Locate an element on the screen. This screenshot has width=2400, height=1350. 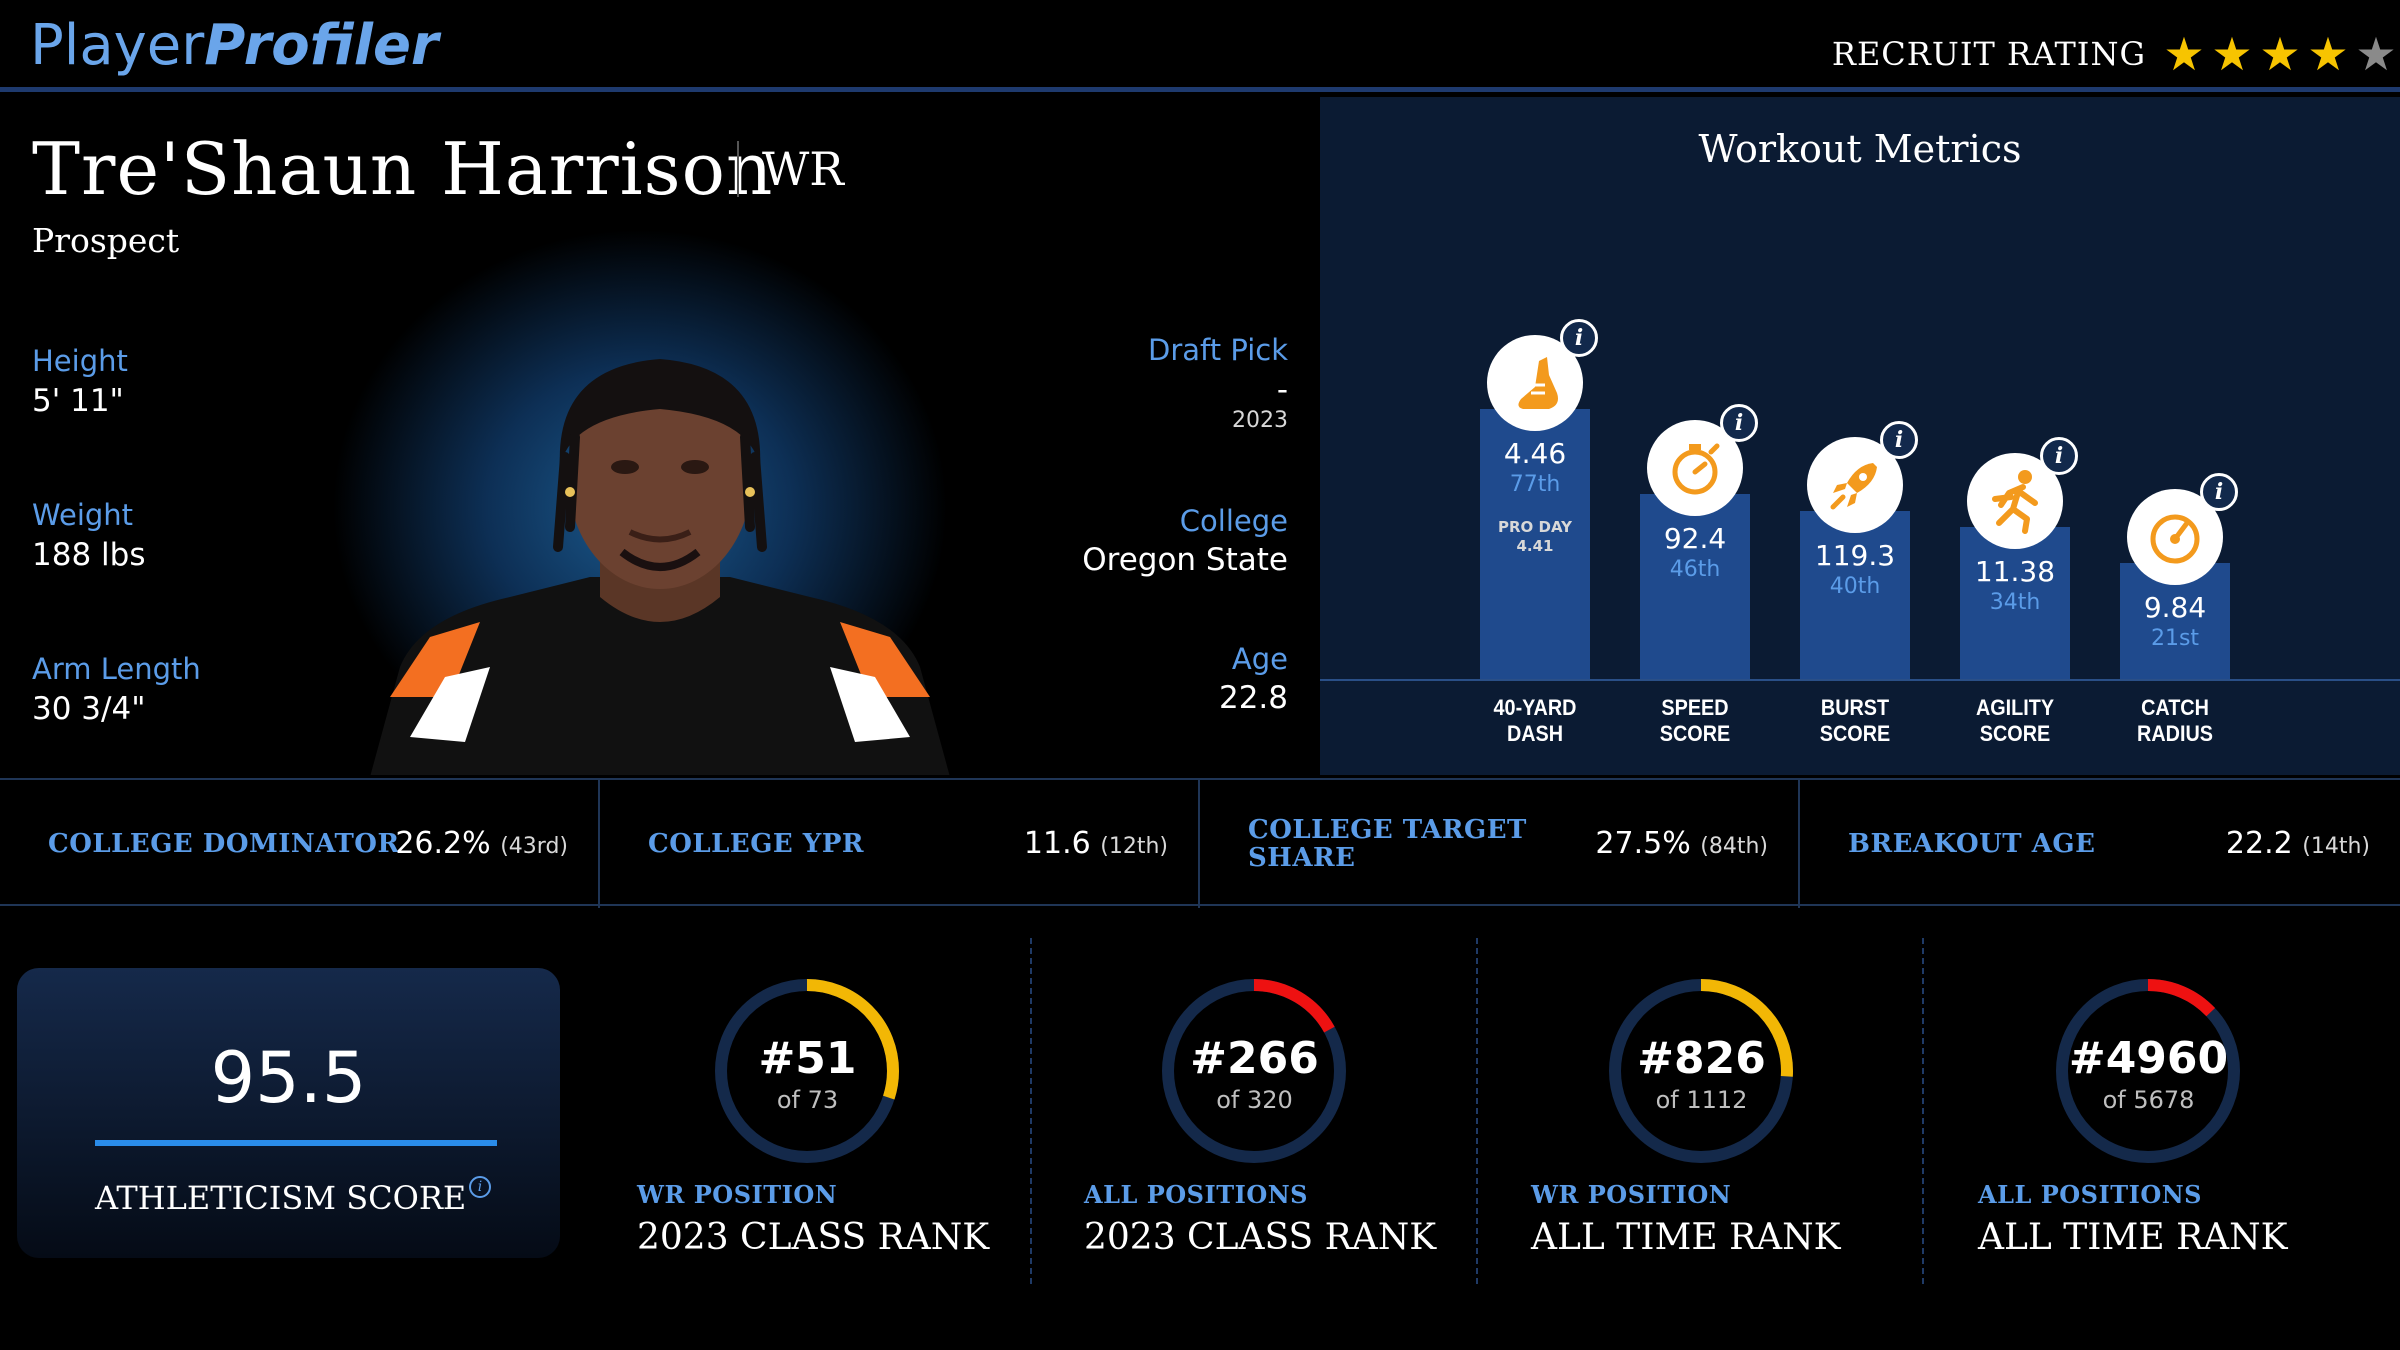
athleticism-score-value: 95.5 is located at coordinates (288, 1078).